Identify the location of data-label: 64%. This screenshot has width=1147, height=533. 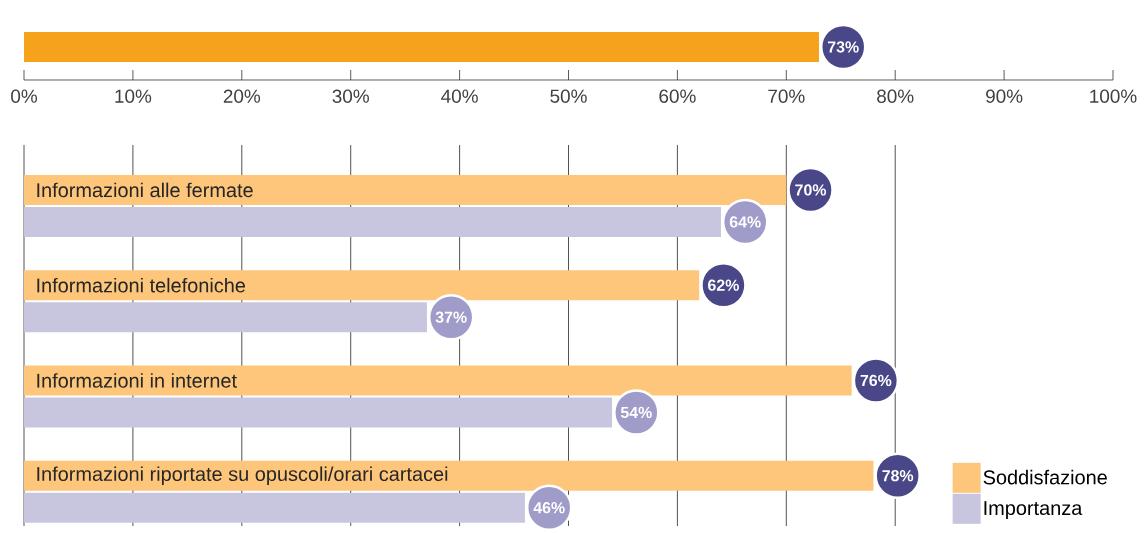
(745, 222).